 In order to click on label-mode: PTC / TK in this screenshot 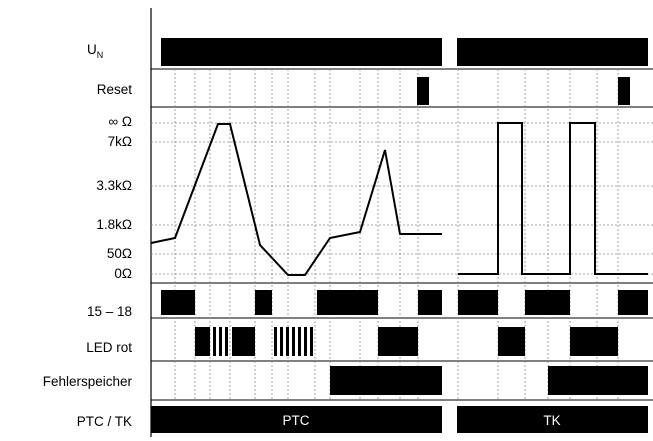, I will do `click(104, 421)`.